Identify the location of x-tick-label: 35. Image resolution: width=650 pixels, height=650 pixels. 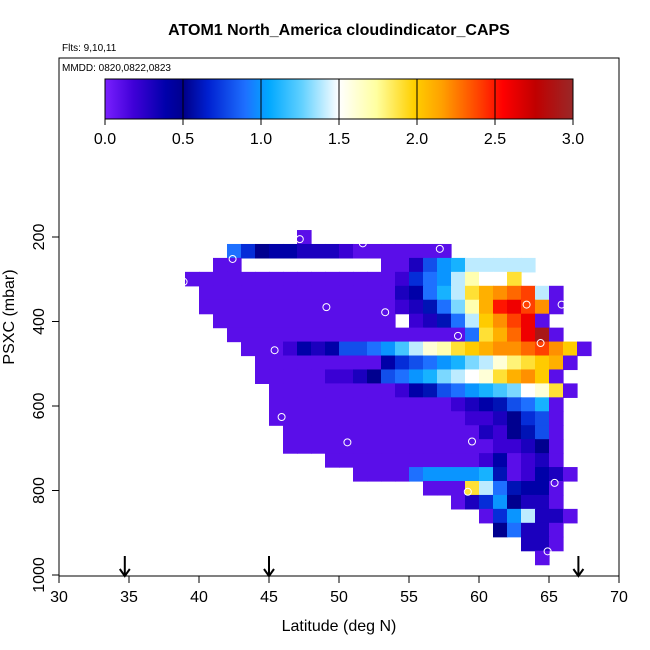
(129, 597).